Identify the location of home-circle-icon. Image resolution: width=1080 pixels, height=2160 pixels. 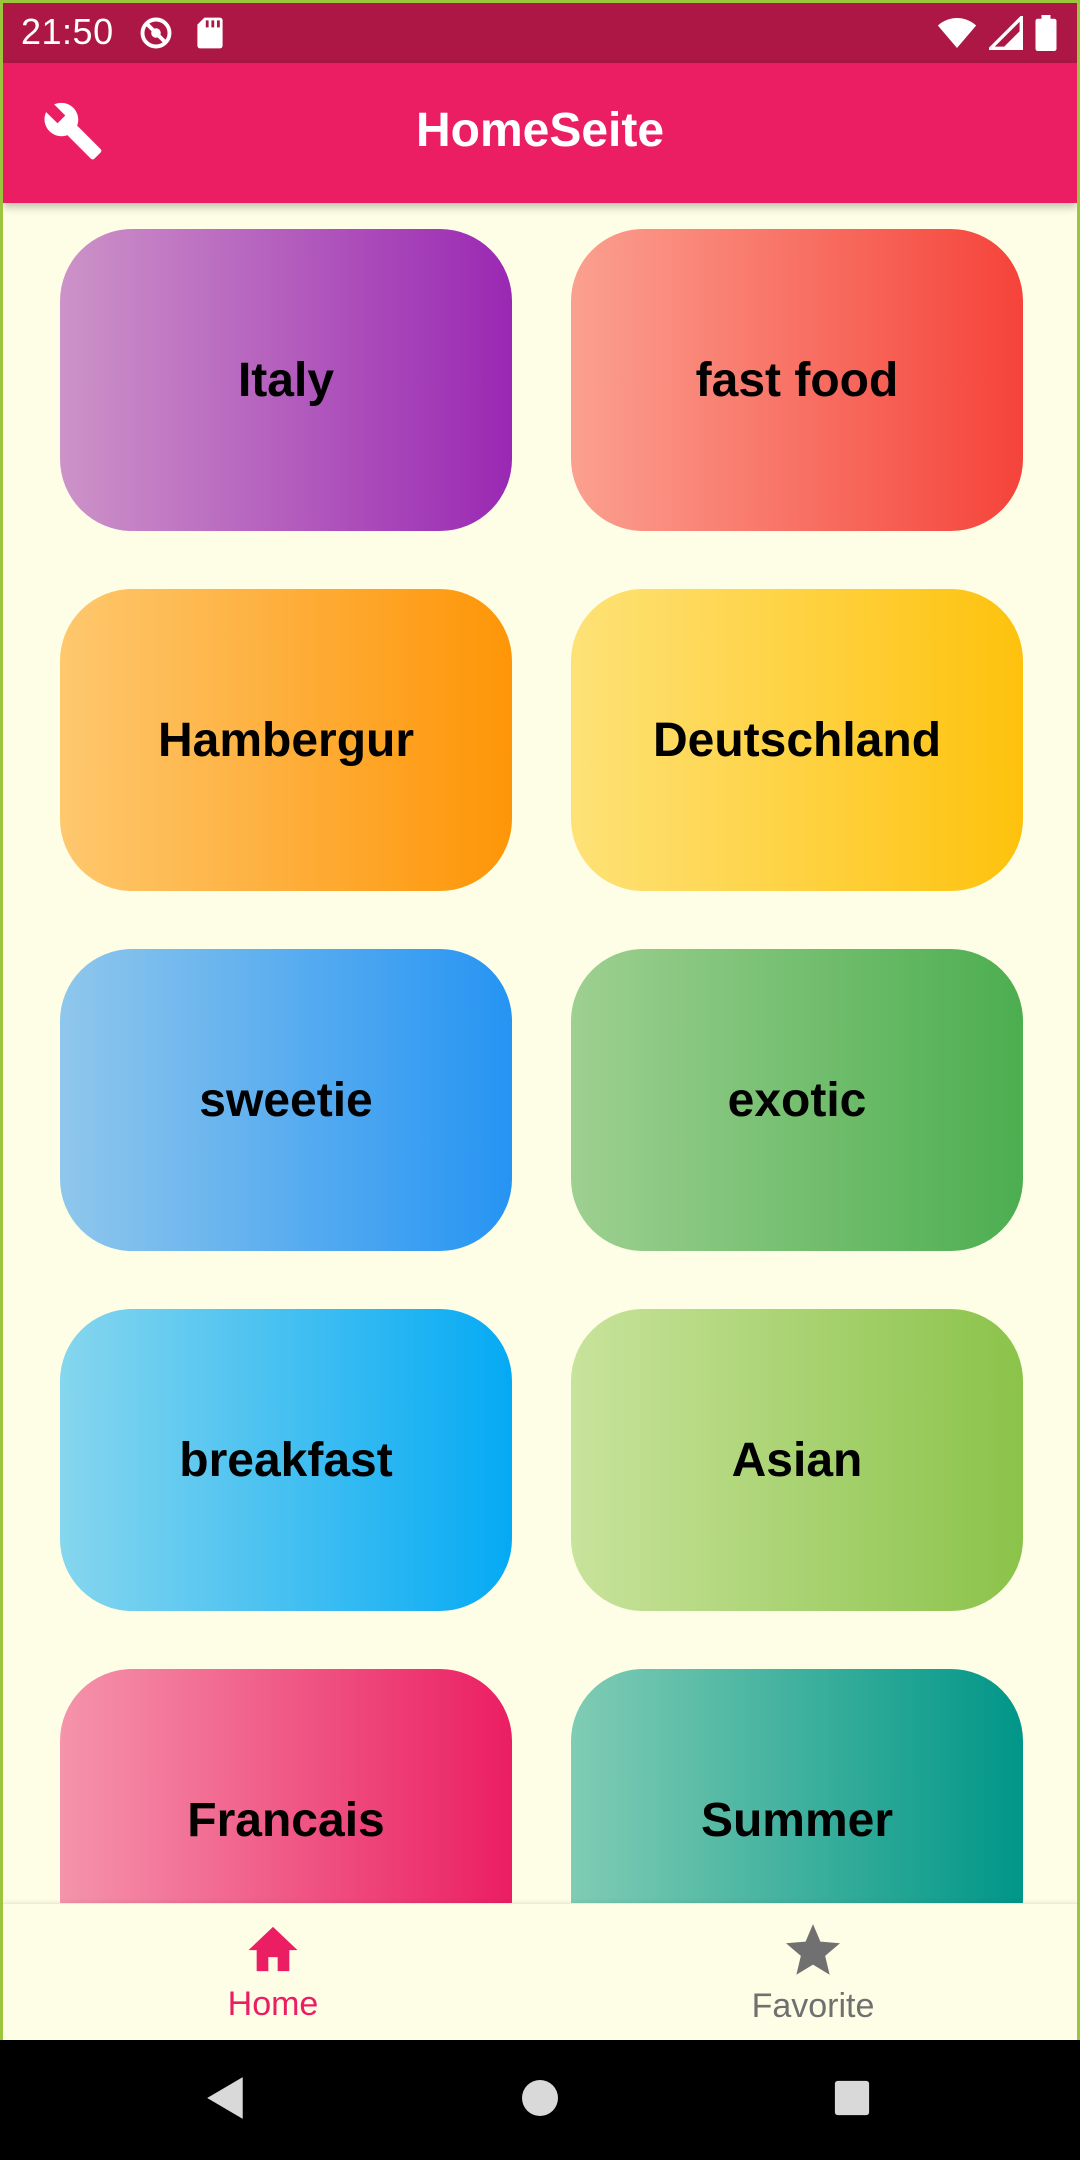
(540, 2100).